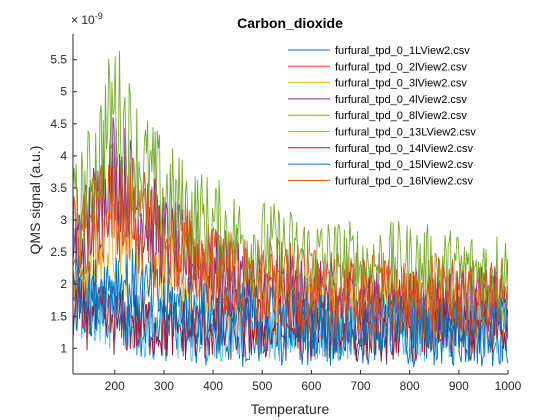  Describe the element at coordinates (262, 386) in the screenshot. I see `x-tick-label: 500` at that location.